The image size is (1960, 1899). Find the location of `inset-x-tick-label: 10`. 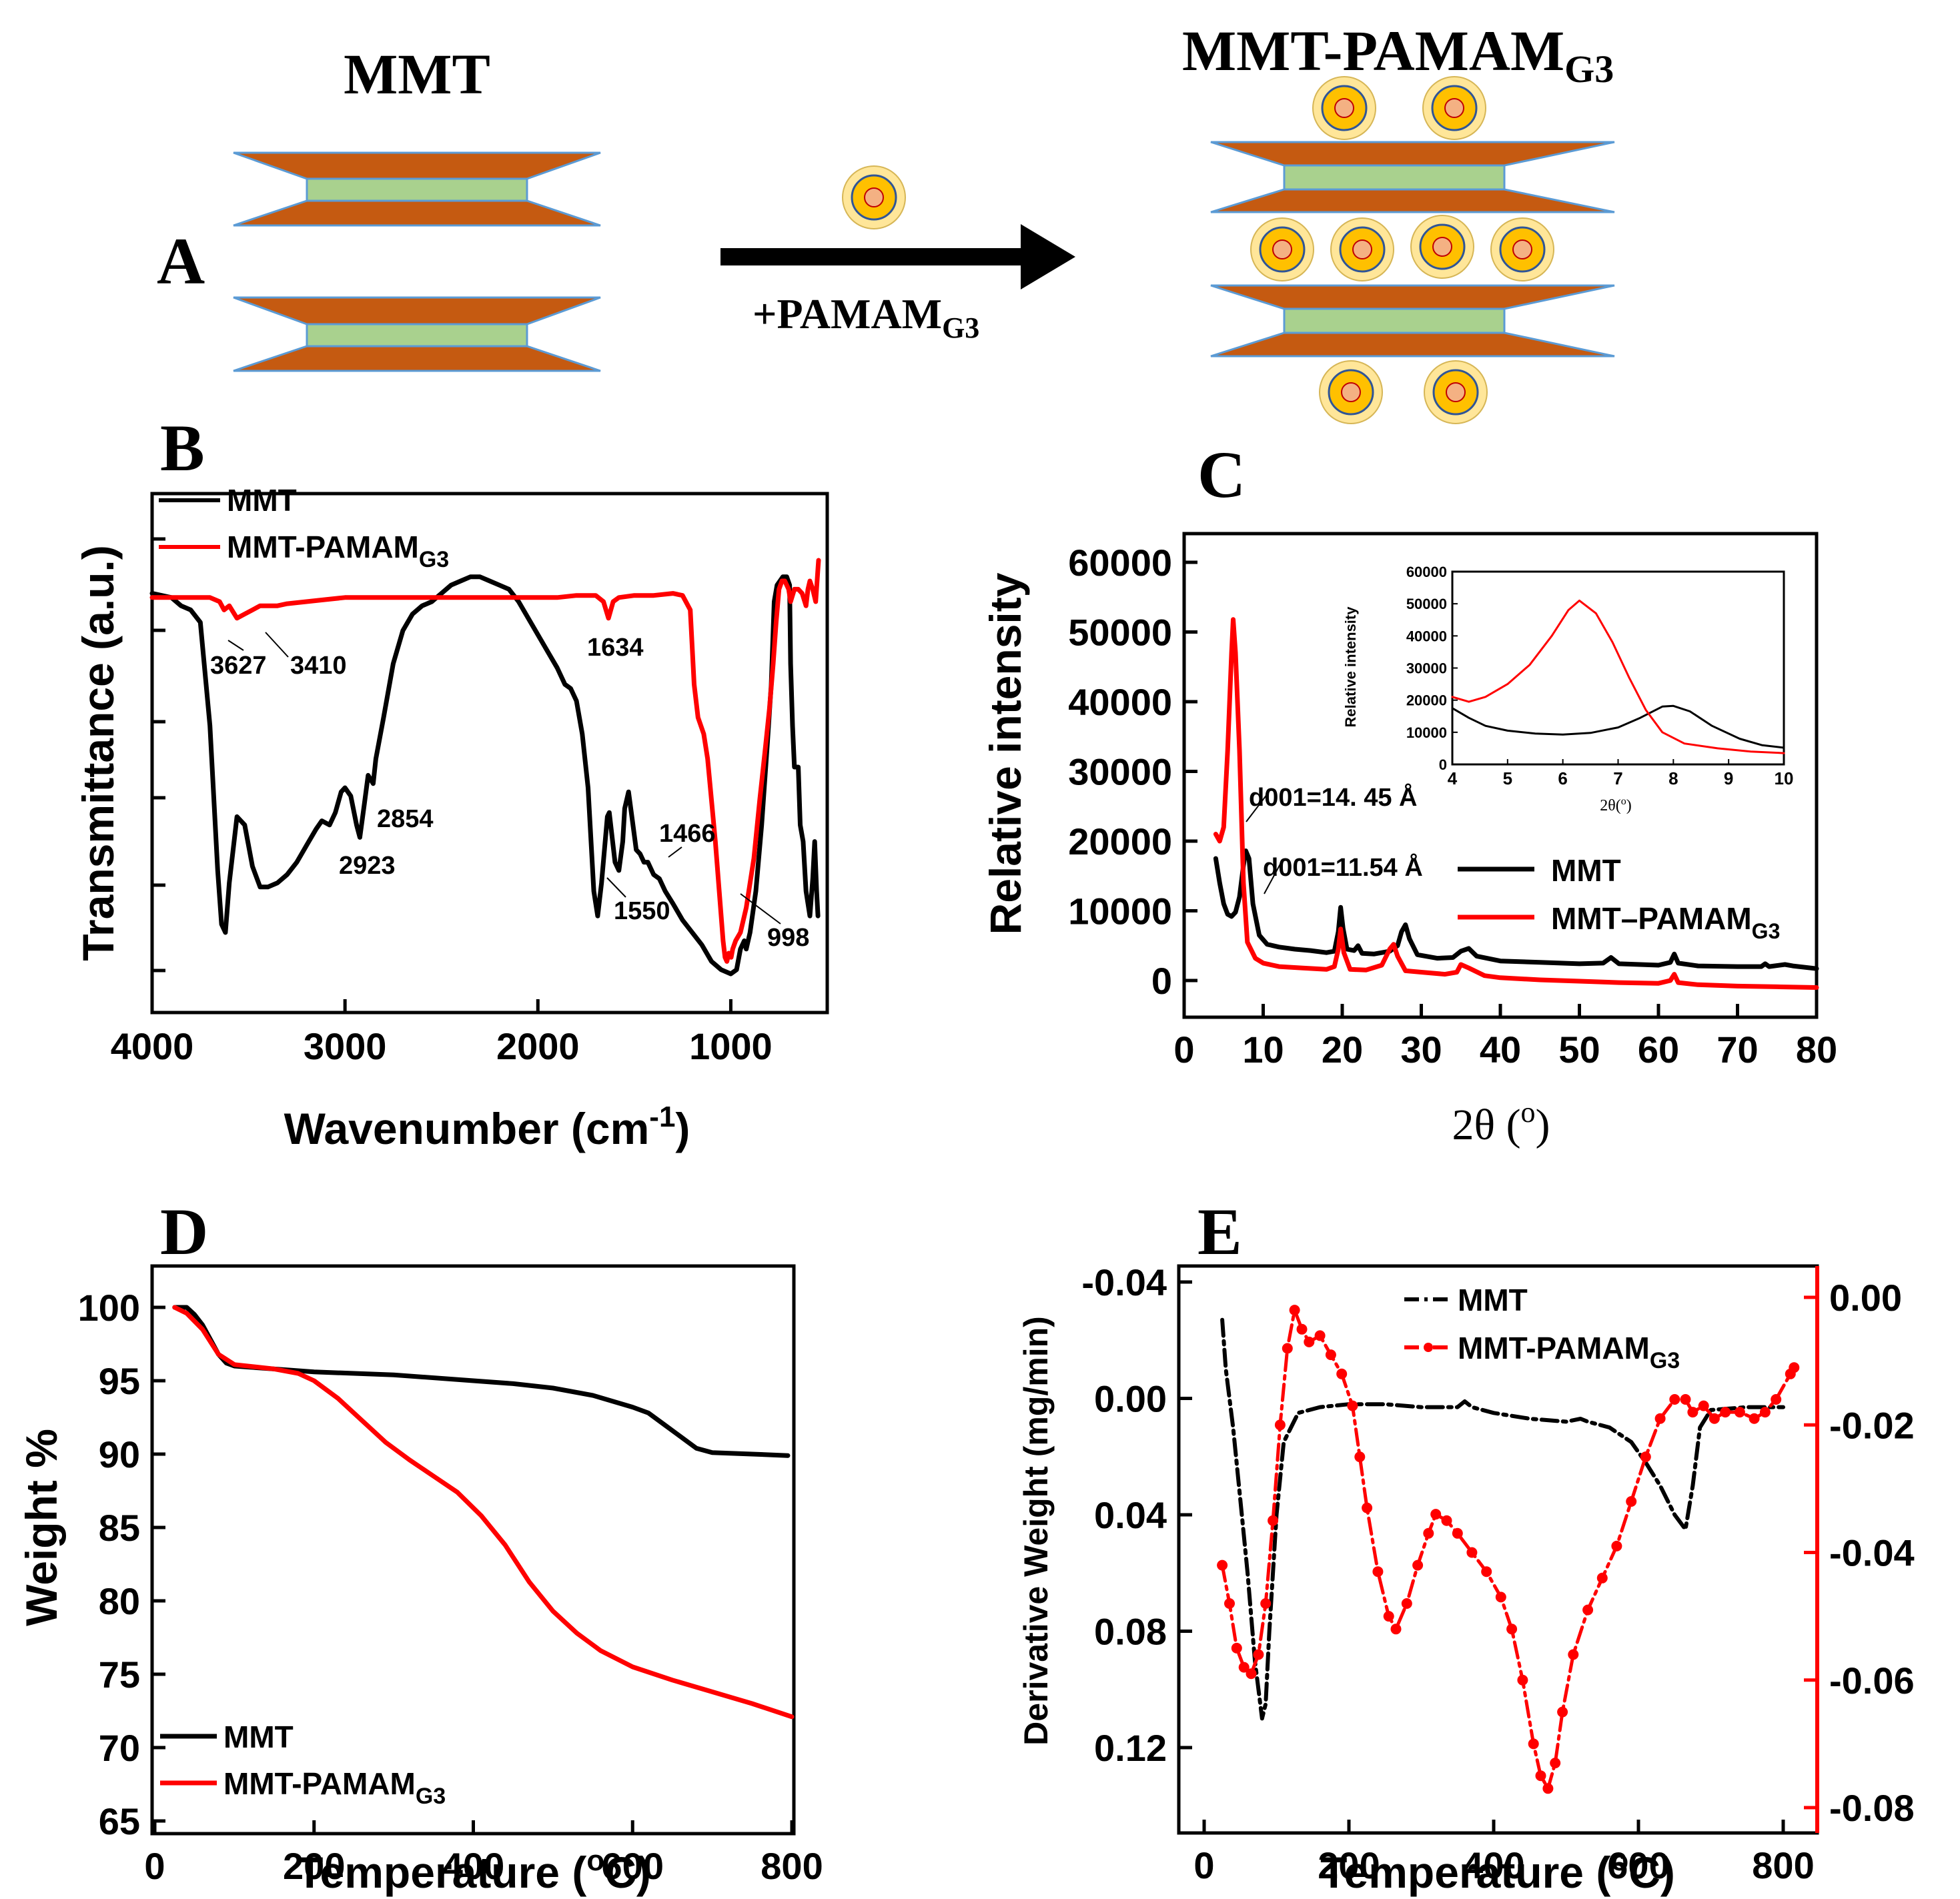

inset-x-tick-label: 10 is located at coordinates (1785, 778).